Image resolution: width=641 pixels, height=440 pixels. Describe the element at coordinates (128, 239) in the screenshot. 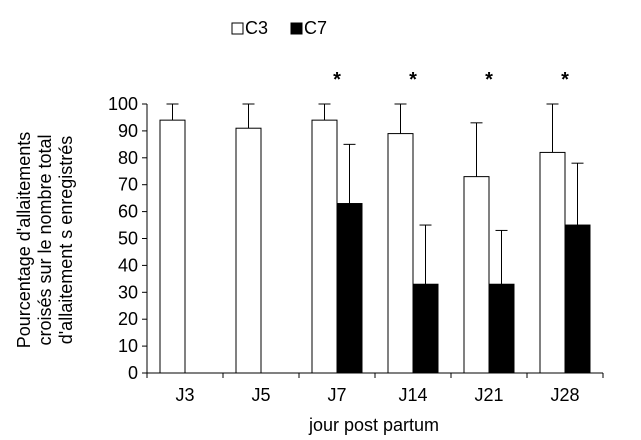

I see `y-tick-label: 50` at that location.